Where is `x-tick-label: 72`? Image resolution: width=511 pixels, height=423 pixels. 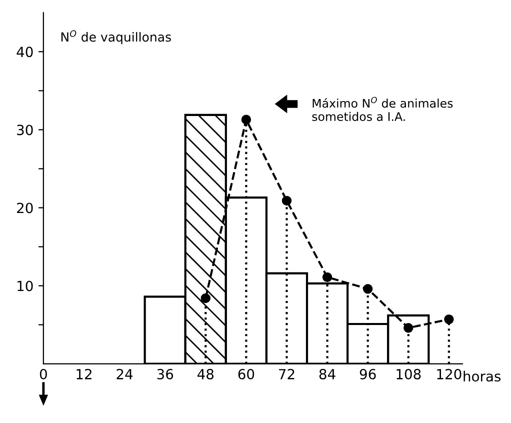
x-tick-label: 72 is located at coordinates (286, 374).